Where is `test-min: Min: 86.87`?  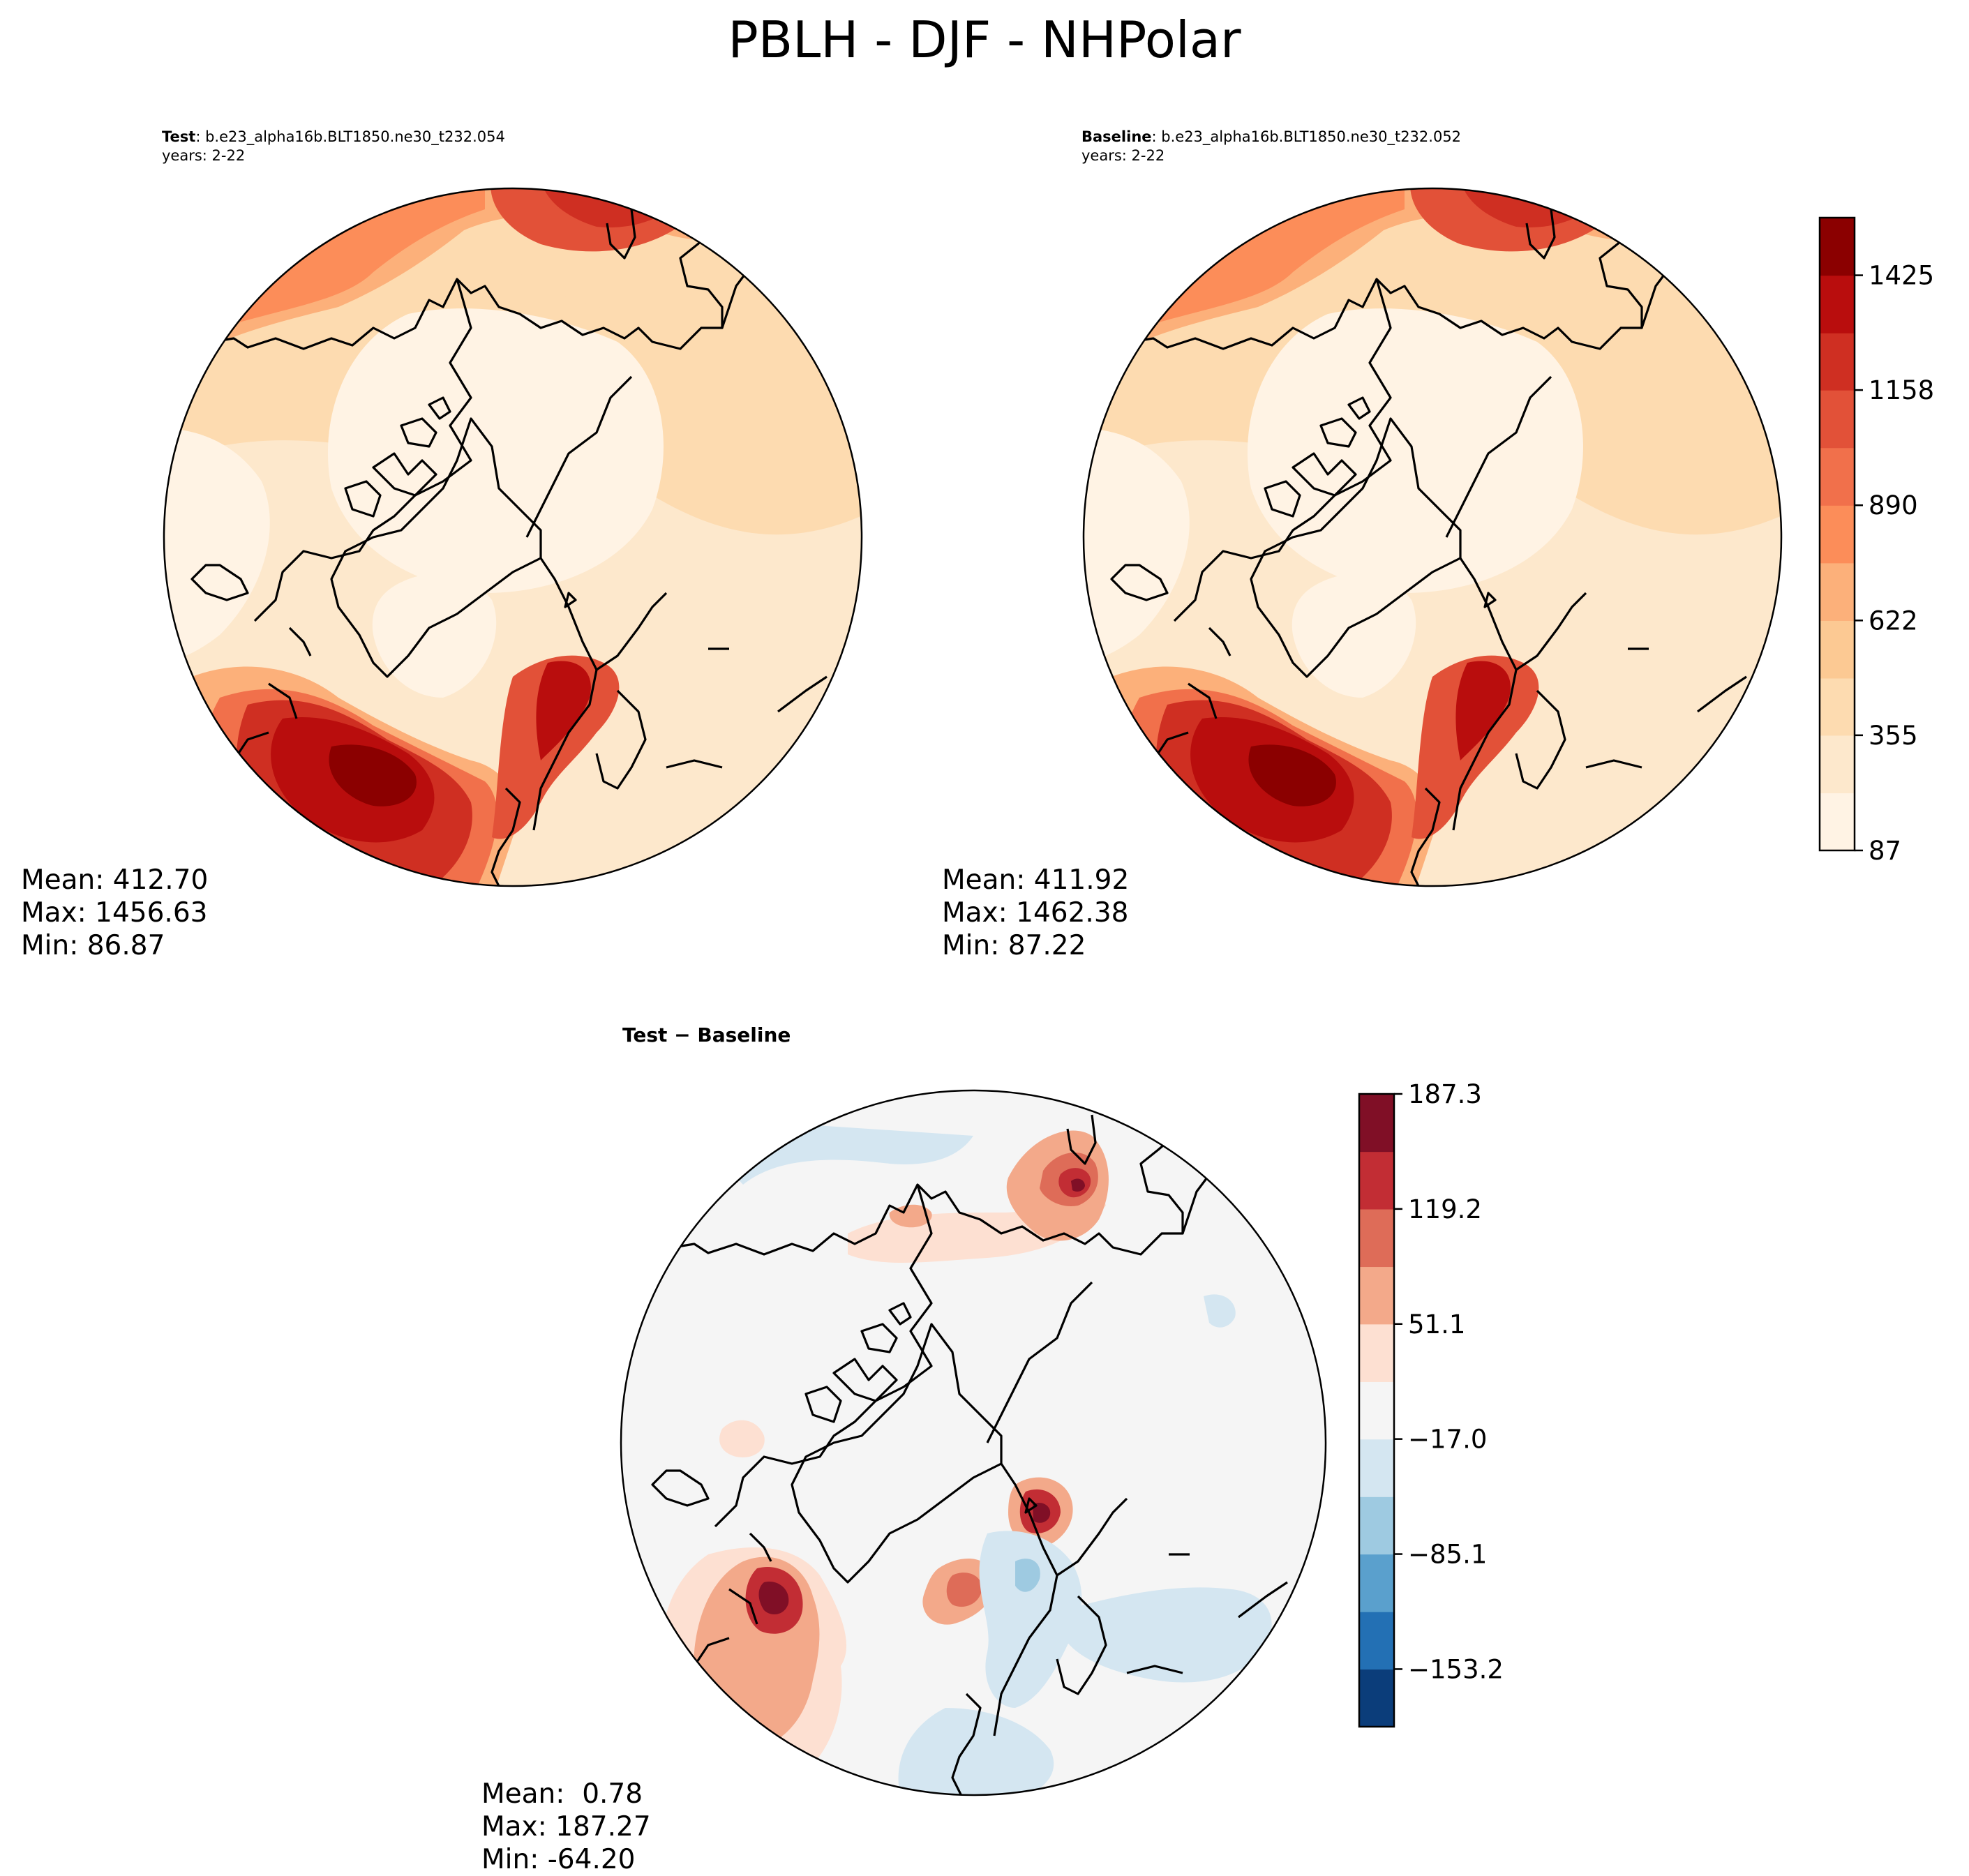 test-min: Min: 86.87 is located at coordinates (93, 945).